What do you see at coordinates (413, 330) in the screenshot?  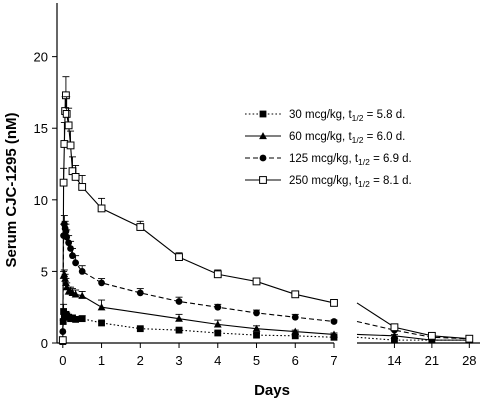 I see `series-3-line-panel2` at bounding box center [413, 330].